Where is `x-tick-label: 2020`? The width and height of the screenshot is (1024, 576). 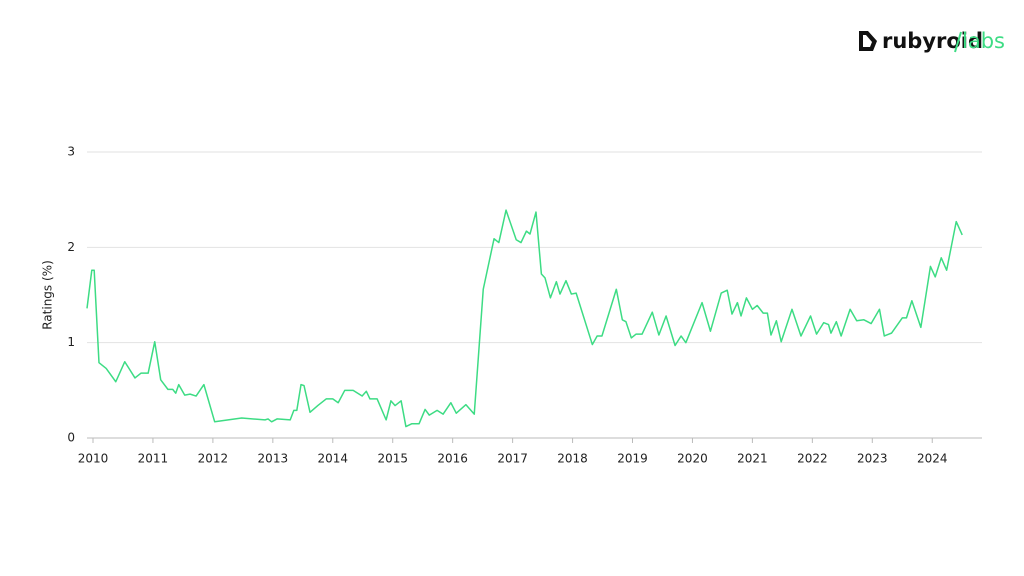
x-tick-label: 2020 is located at coordinates (692, 459).